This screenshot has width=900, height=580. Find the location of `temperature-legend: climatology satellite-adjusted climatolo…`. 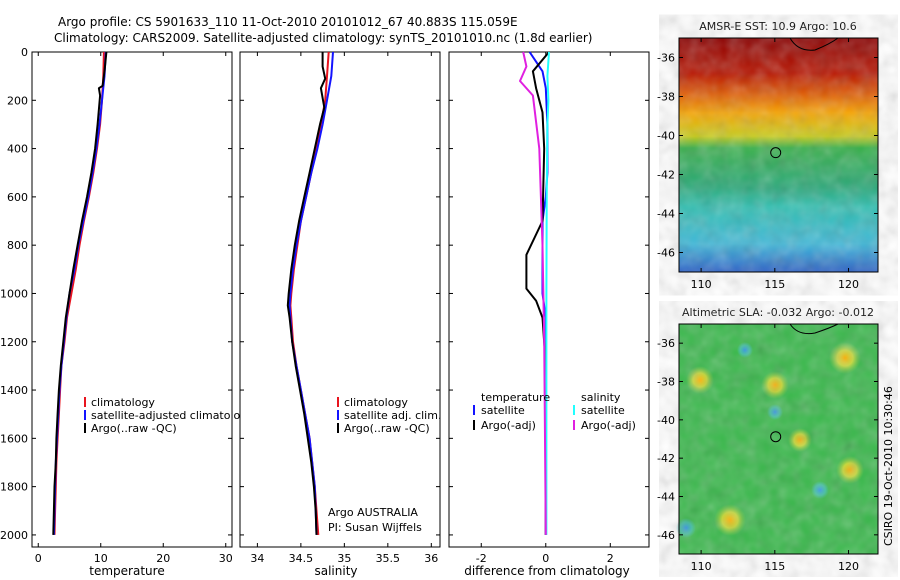

temperature-legend: climatology satellite-adjusted climatolo… is located at coordinates (169, 415).